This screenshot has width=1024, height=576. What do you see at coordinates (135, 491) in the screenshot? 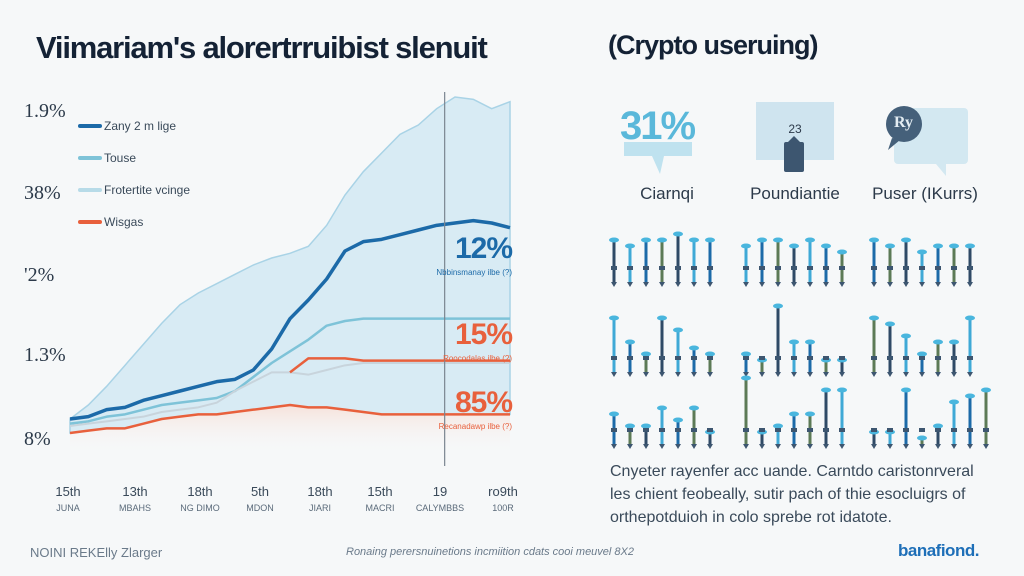
I see `x-tick-day: 13th` at bounding box center [135, 491].